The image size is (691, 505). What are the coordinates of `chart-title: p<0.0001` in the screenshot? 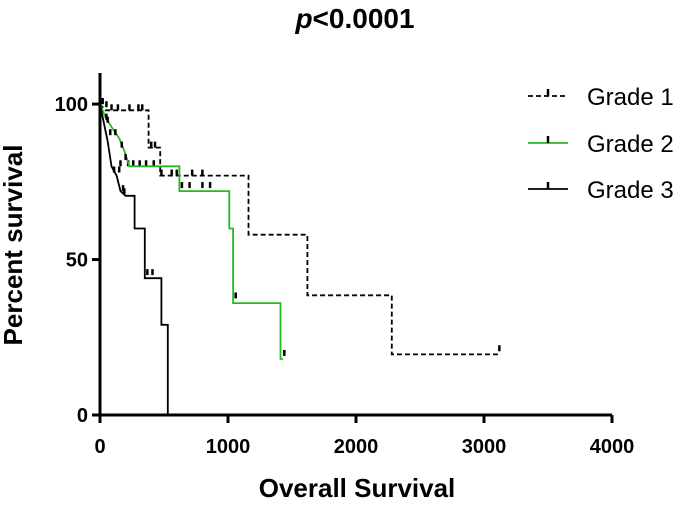 It's located at (354, 18).